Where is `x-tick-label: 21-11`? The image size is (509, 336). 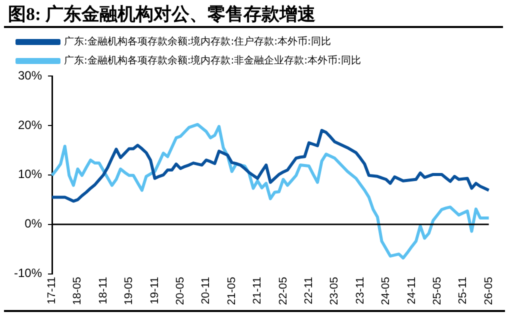 x-tick-label: 21-11 is located at coordinates (258, 290).